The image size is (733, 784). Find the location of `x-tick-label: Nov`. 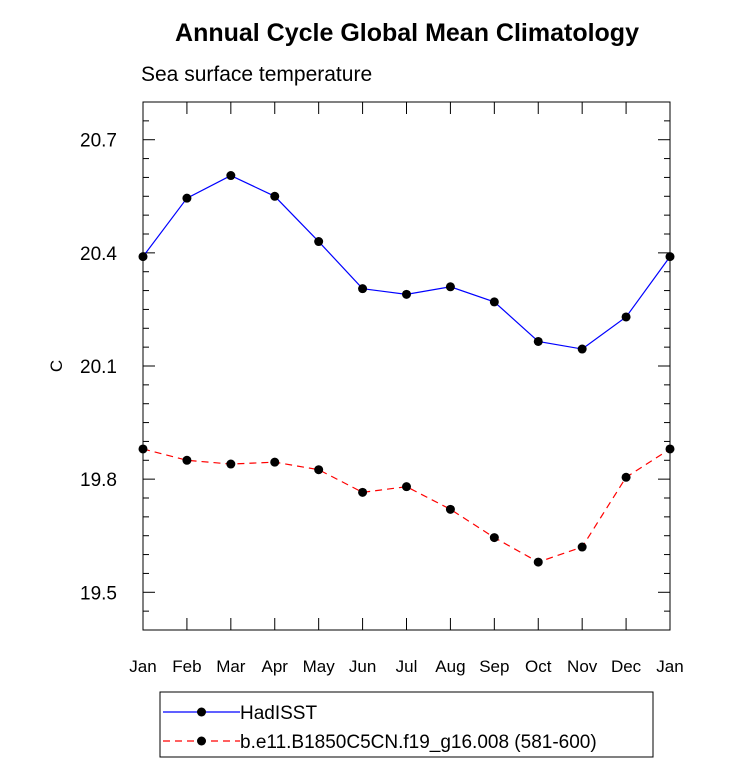

x-tick-label: Nov is located at coordinates (582, 666).